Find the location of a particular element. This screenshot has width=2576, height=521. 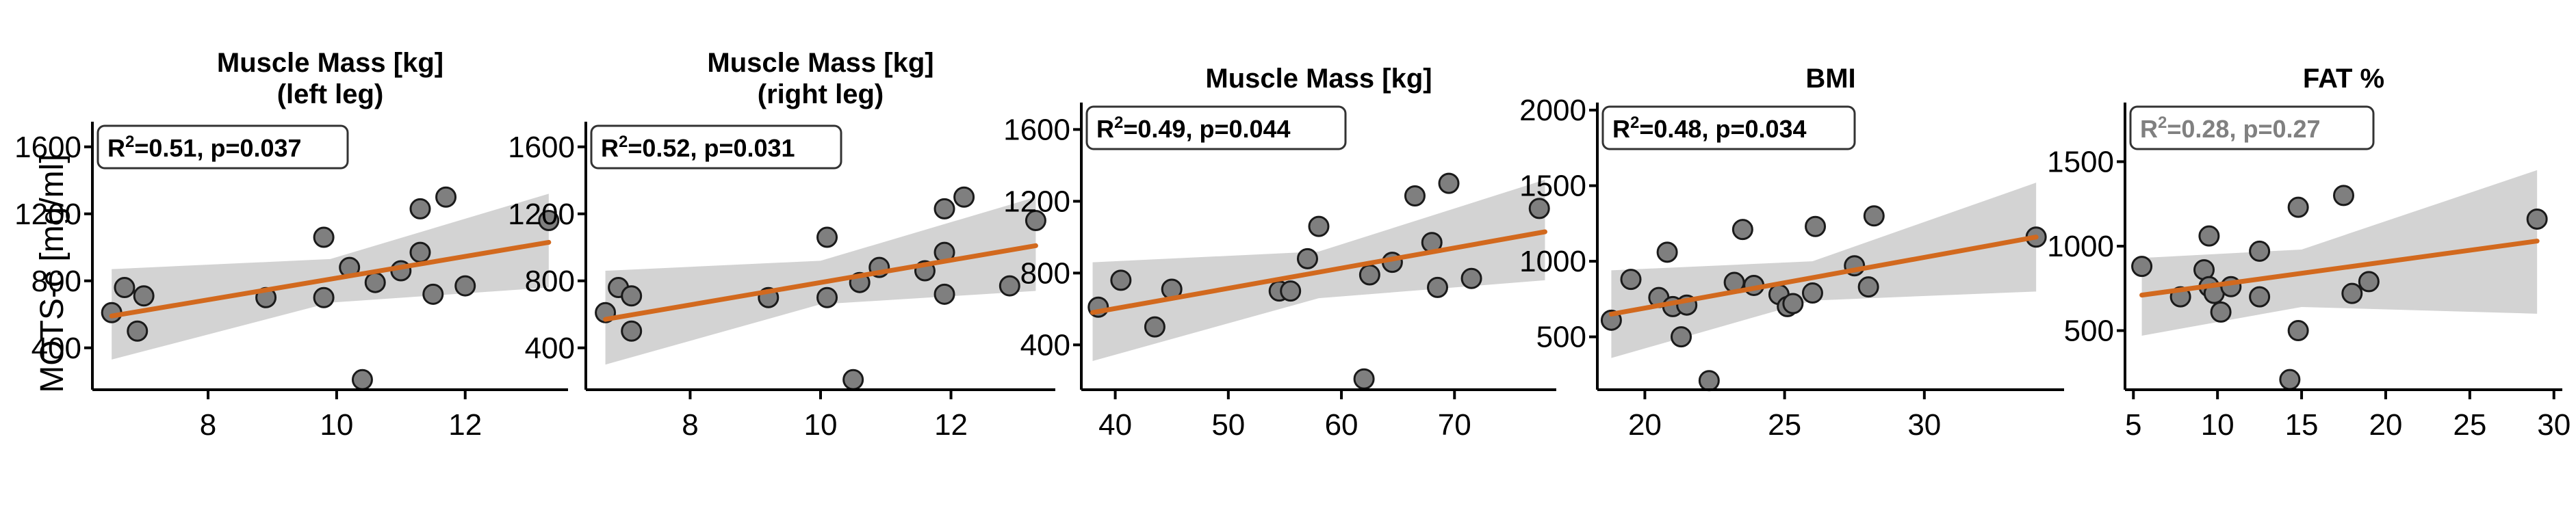

stats-text: R2=0.51, p=0.037 is located at coordinates (204, 147).